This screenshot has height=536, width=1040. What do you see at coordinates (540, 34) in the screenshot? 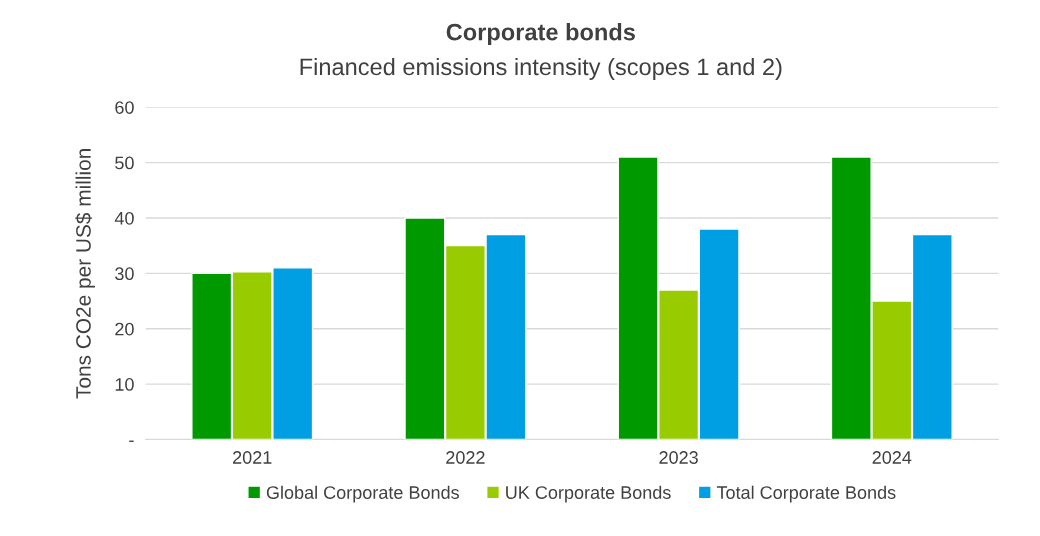
I see `chart-title: Corporate bonds` at bounding box center [540, 34].